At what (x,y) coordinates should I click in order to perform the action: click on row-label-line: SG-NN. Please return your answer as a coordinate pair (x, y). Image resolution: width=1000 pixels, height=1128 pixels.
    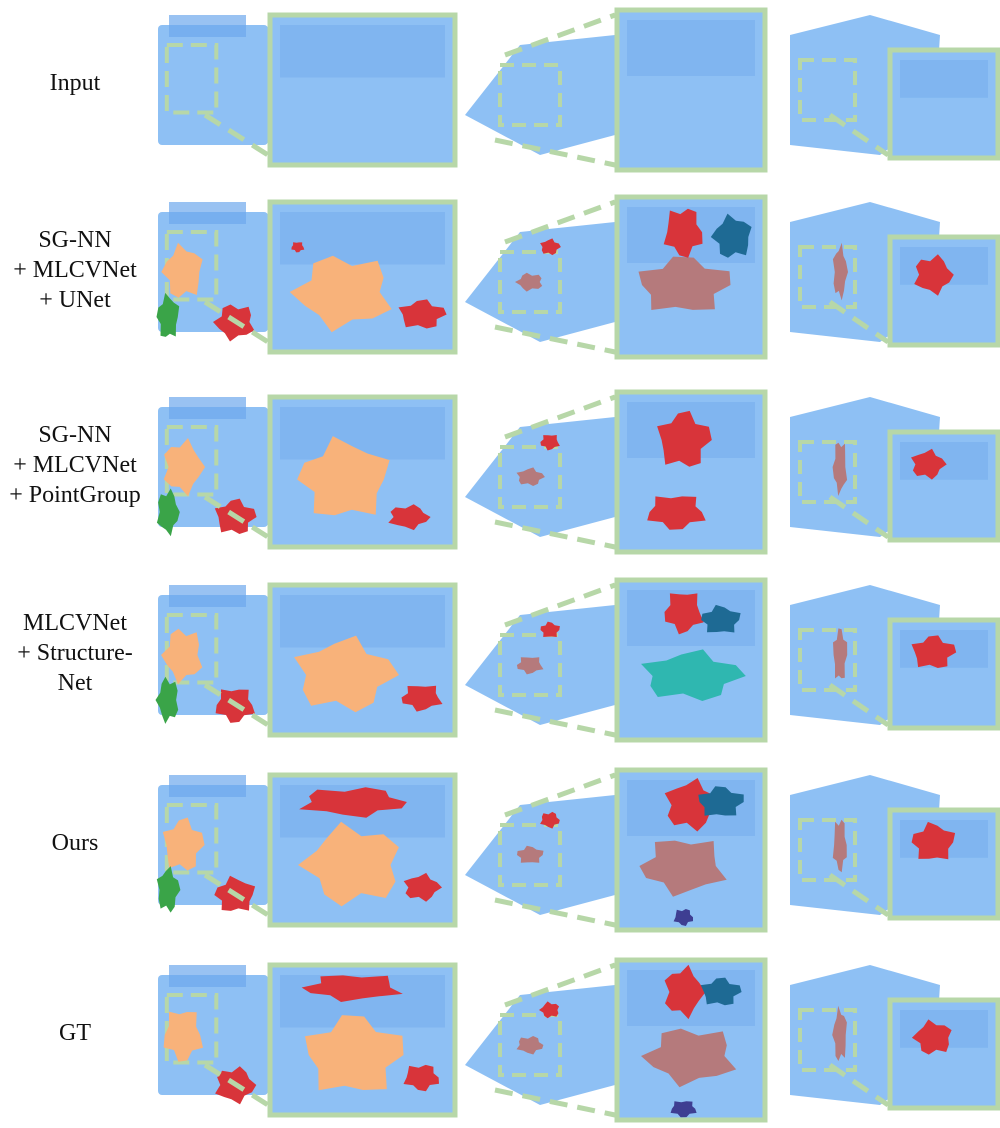
    Looking at the image, I should click on (75, 240).